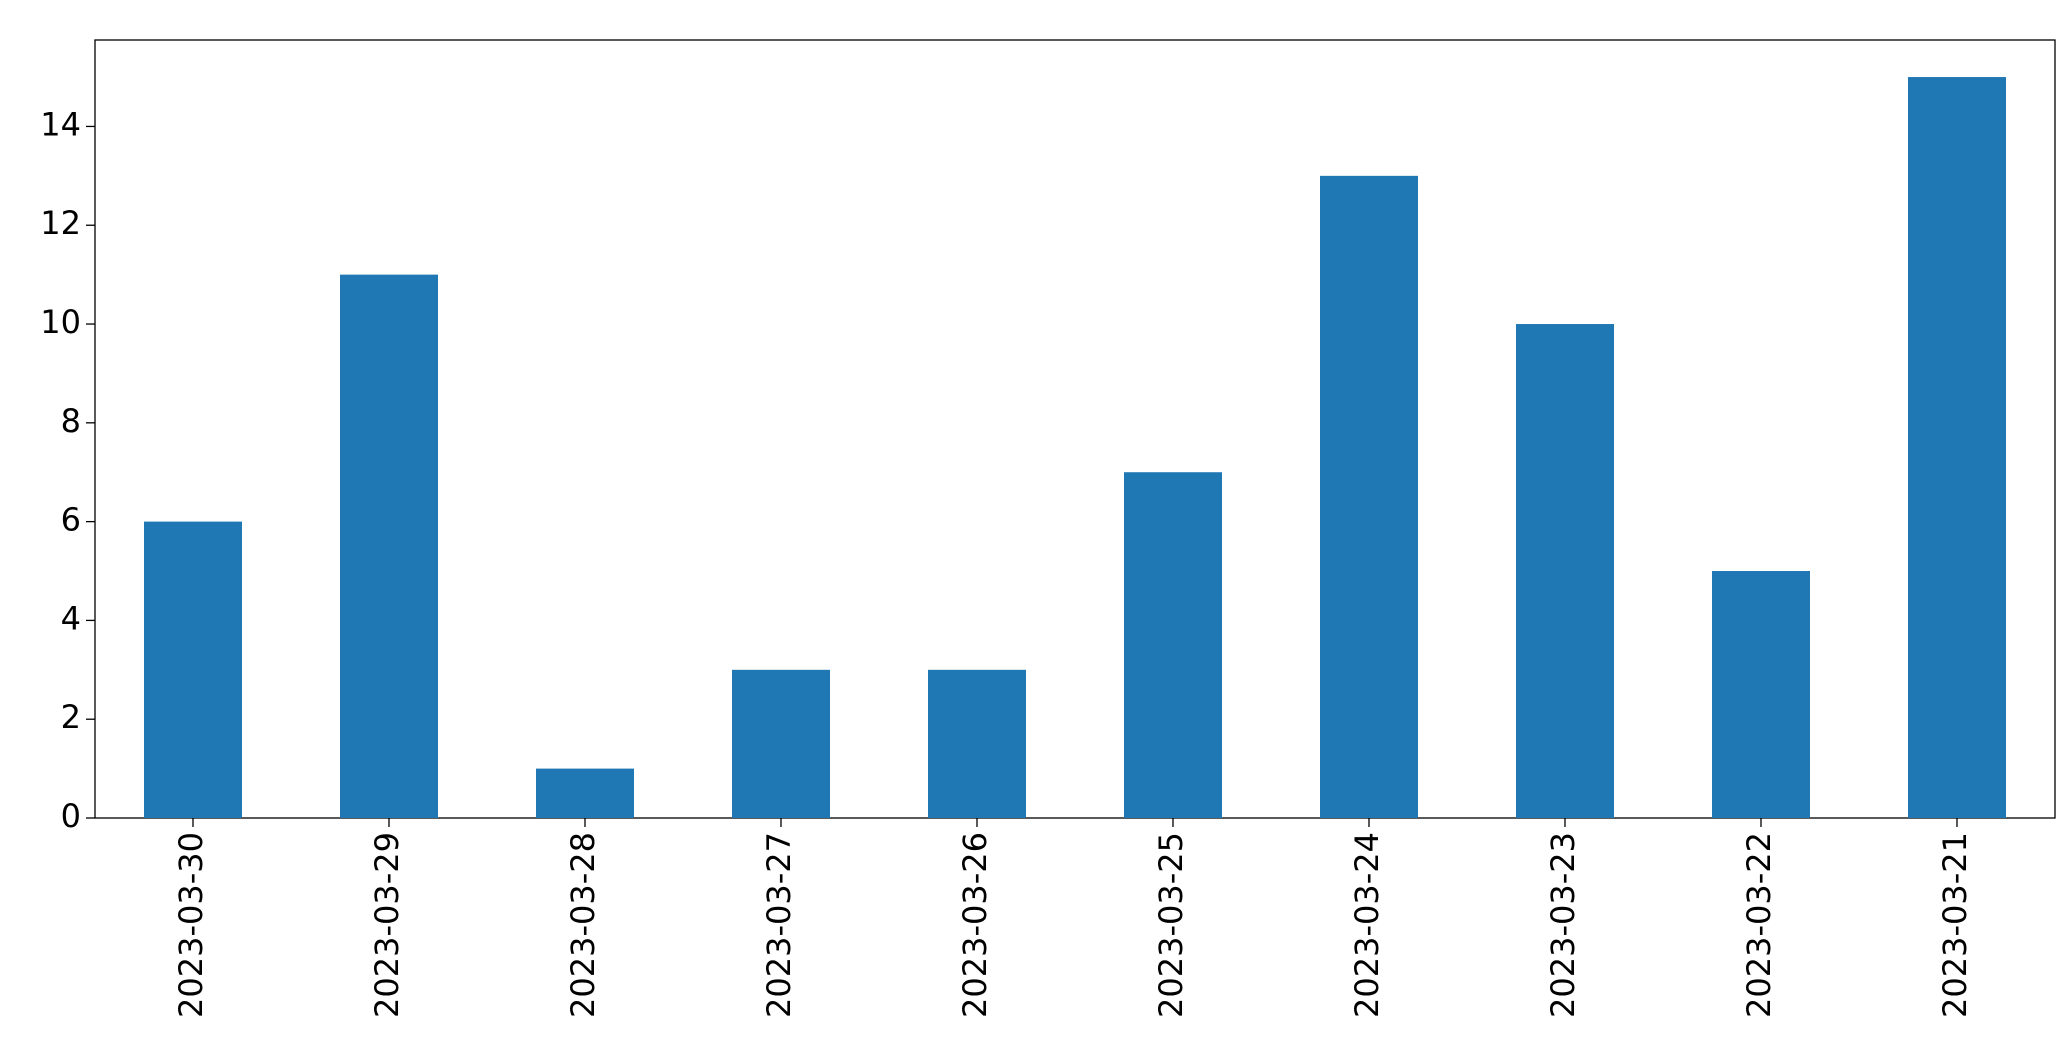 The height and width of the screenshot is (1061, 2071). What do you see at coordinates (60, 322) in the screenshot?
I see `y-tick-label: 10` at bounding box center [60, 322].